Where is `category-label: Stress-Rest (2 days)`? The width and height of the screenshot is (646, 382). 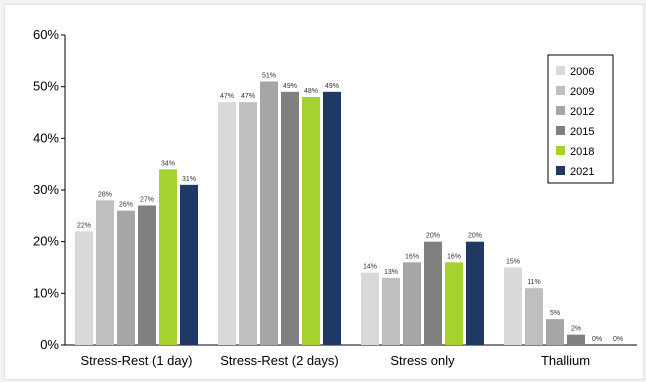
category-label: Stress-Rest (2 days) is located at coordinates (279, 360).